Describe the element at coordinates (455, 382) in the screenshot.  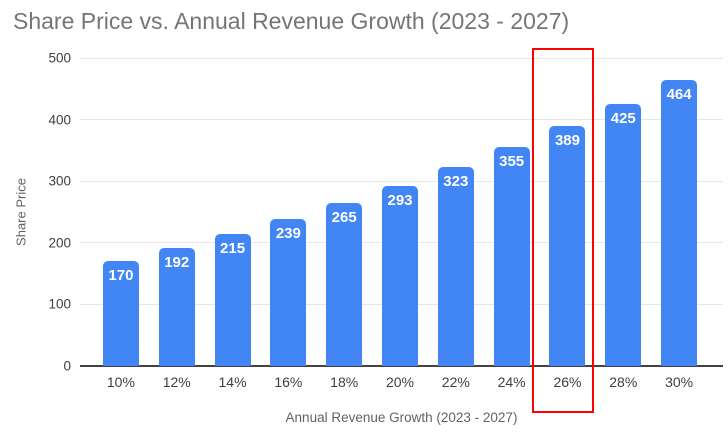
I see `x-tick-label: 22%` at that location.